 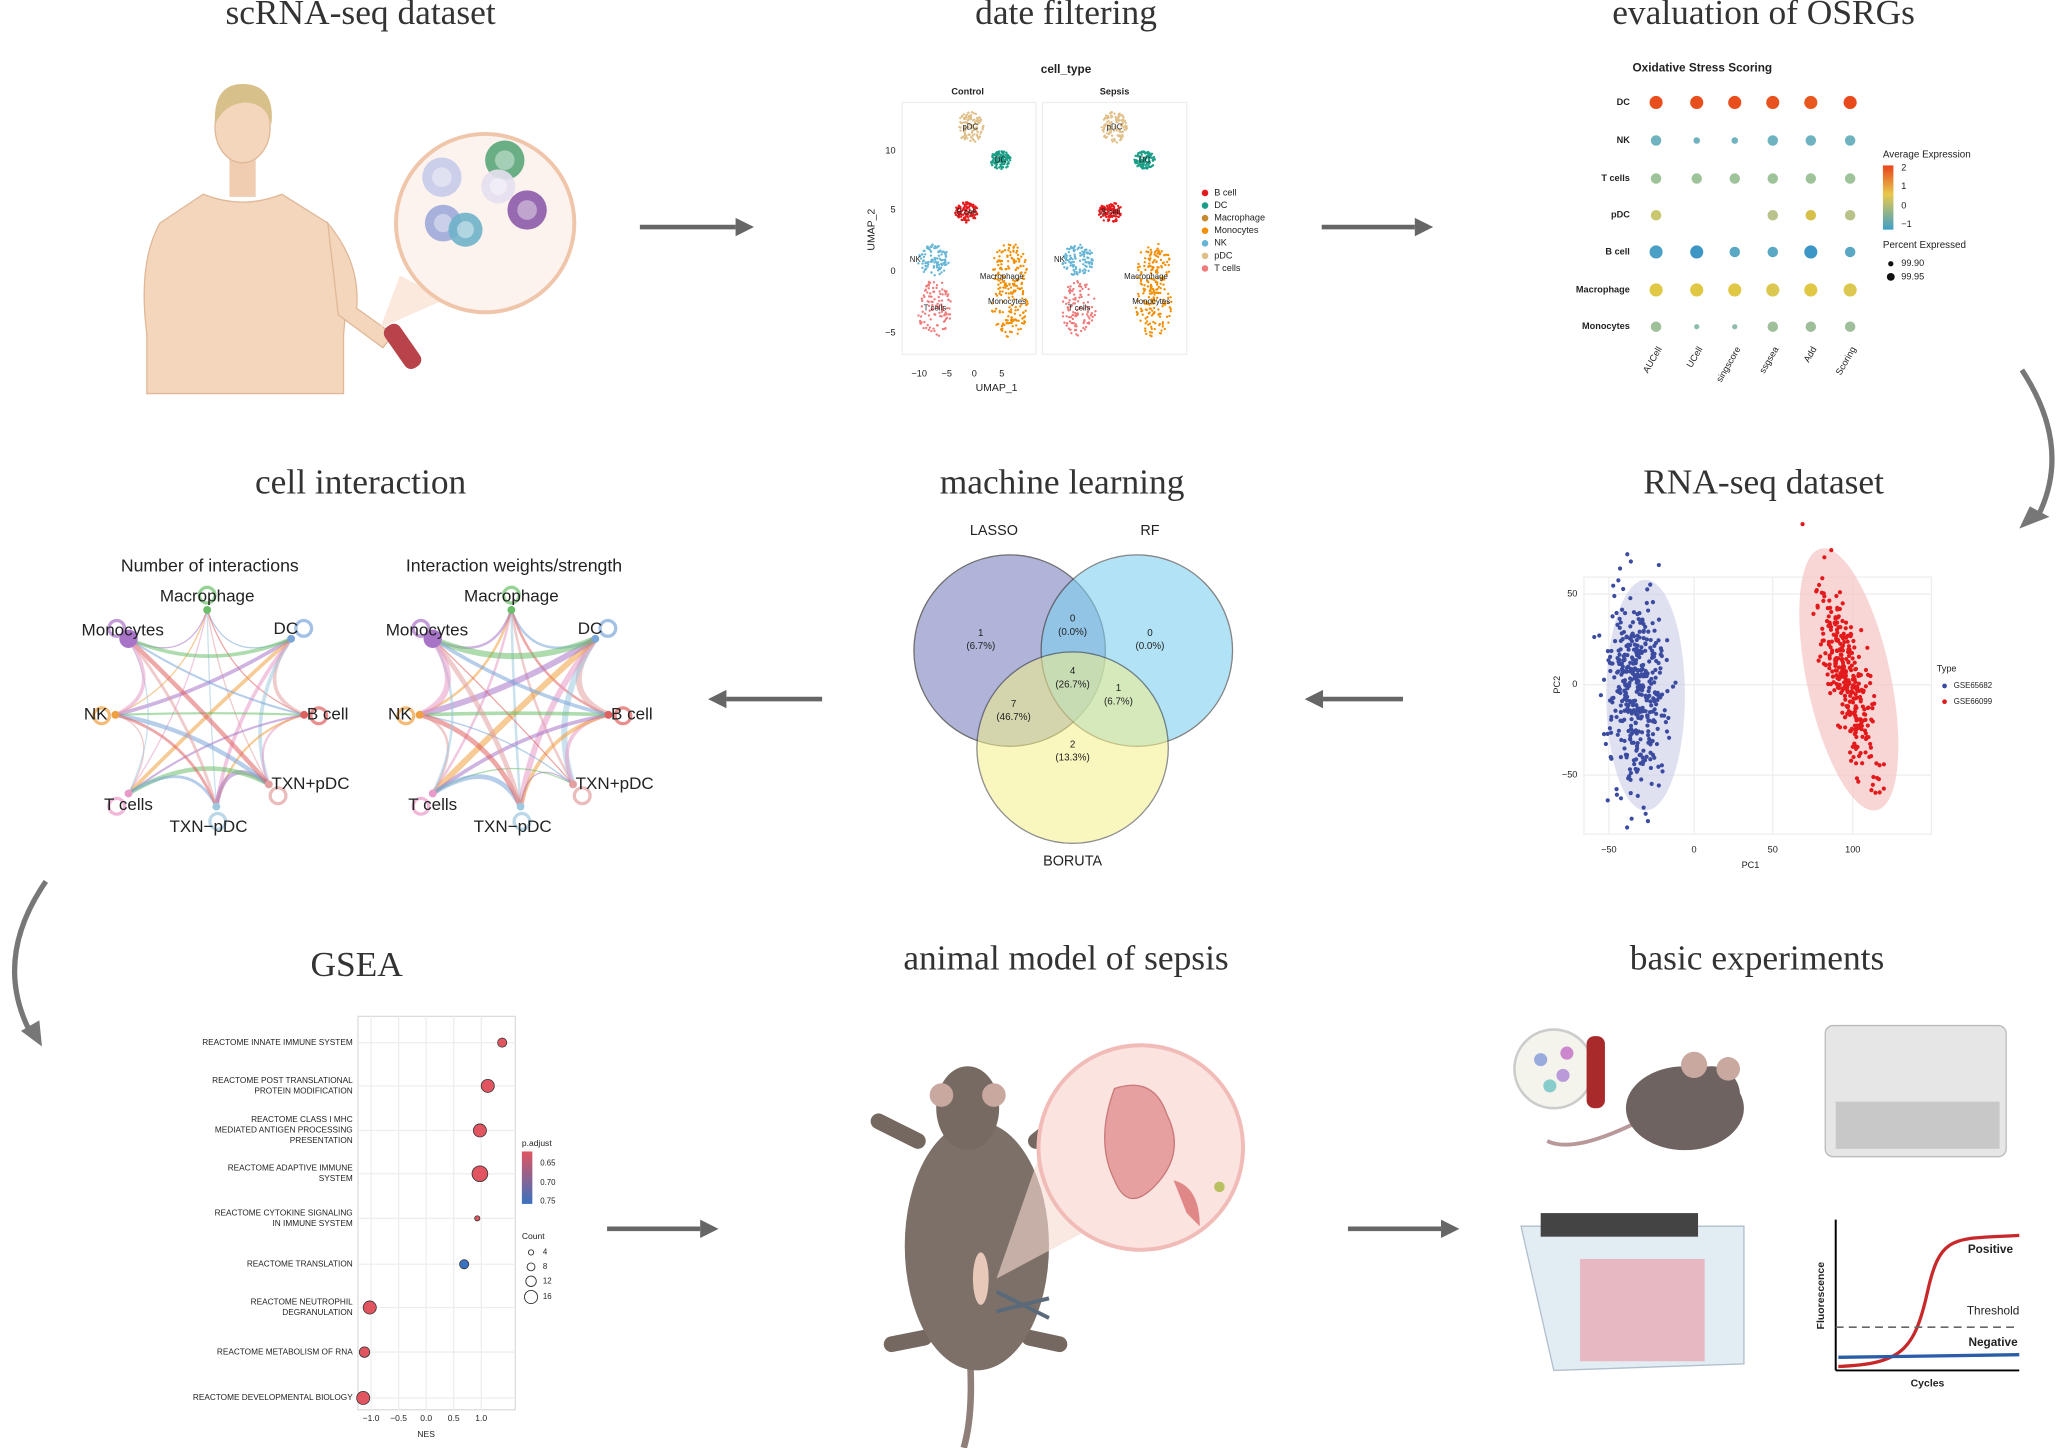 I want to click on row-label: Monocytes, so click(x=1606, y=326).